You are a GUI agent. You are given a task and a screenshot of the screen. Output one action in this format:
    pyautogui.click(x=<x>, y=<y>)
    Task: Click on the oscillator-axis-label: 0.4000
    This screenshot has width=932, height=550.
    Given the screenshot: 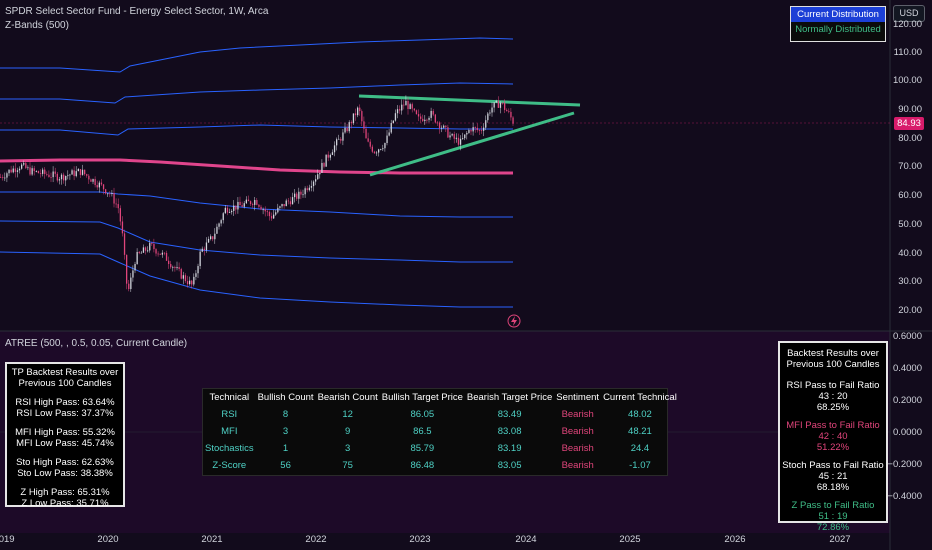 What is the action you would take?
    pyautogui.click(x=907, y=368)
    